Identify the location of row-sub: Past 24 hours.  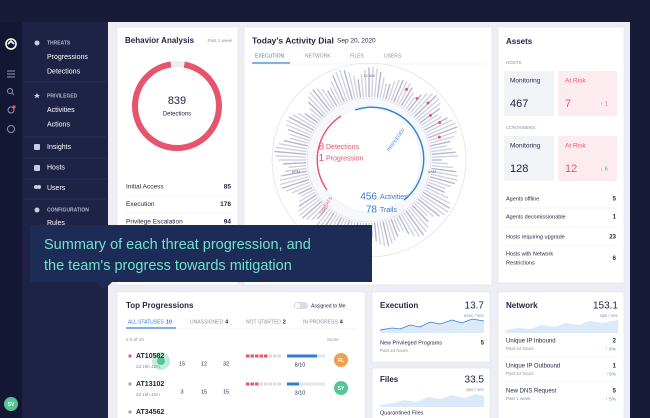
(520, 373).